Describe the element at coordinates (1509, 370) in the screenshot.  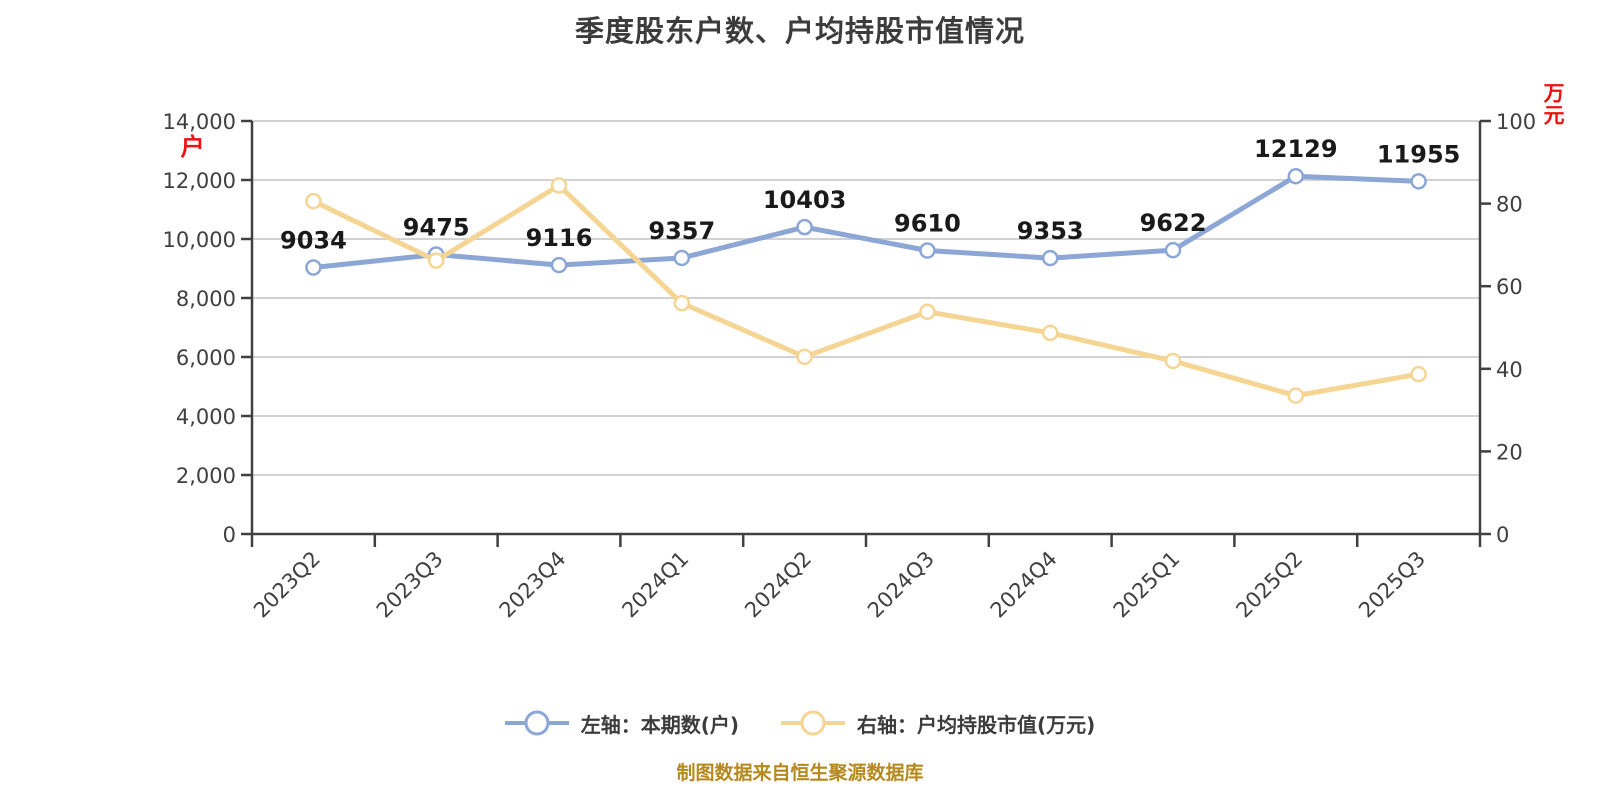
I see `right-axis-tick-label: 40` at that location.